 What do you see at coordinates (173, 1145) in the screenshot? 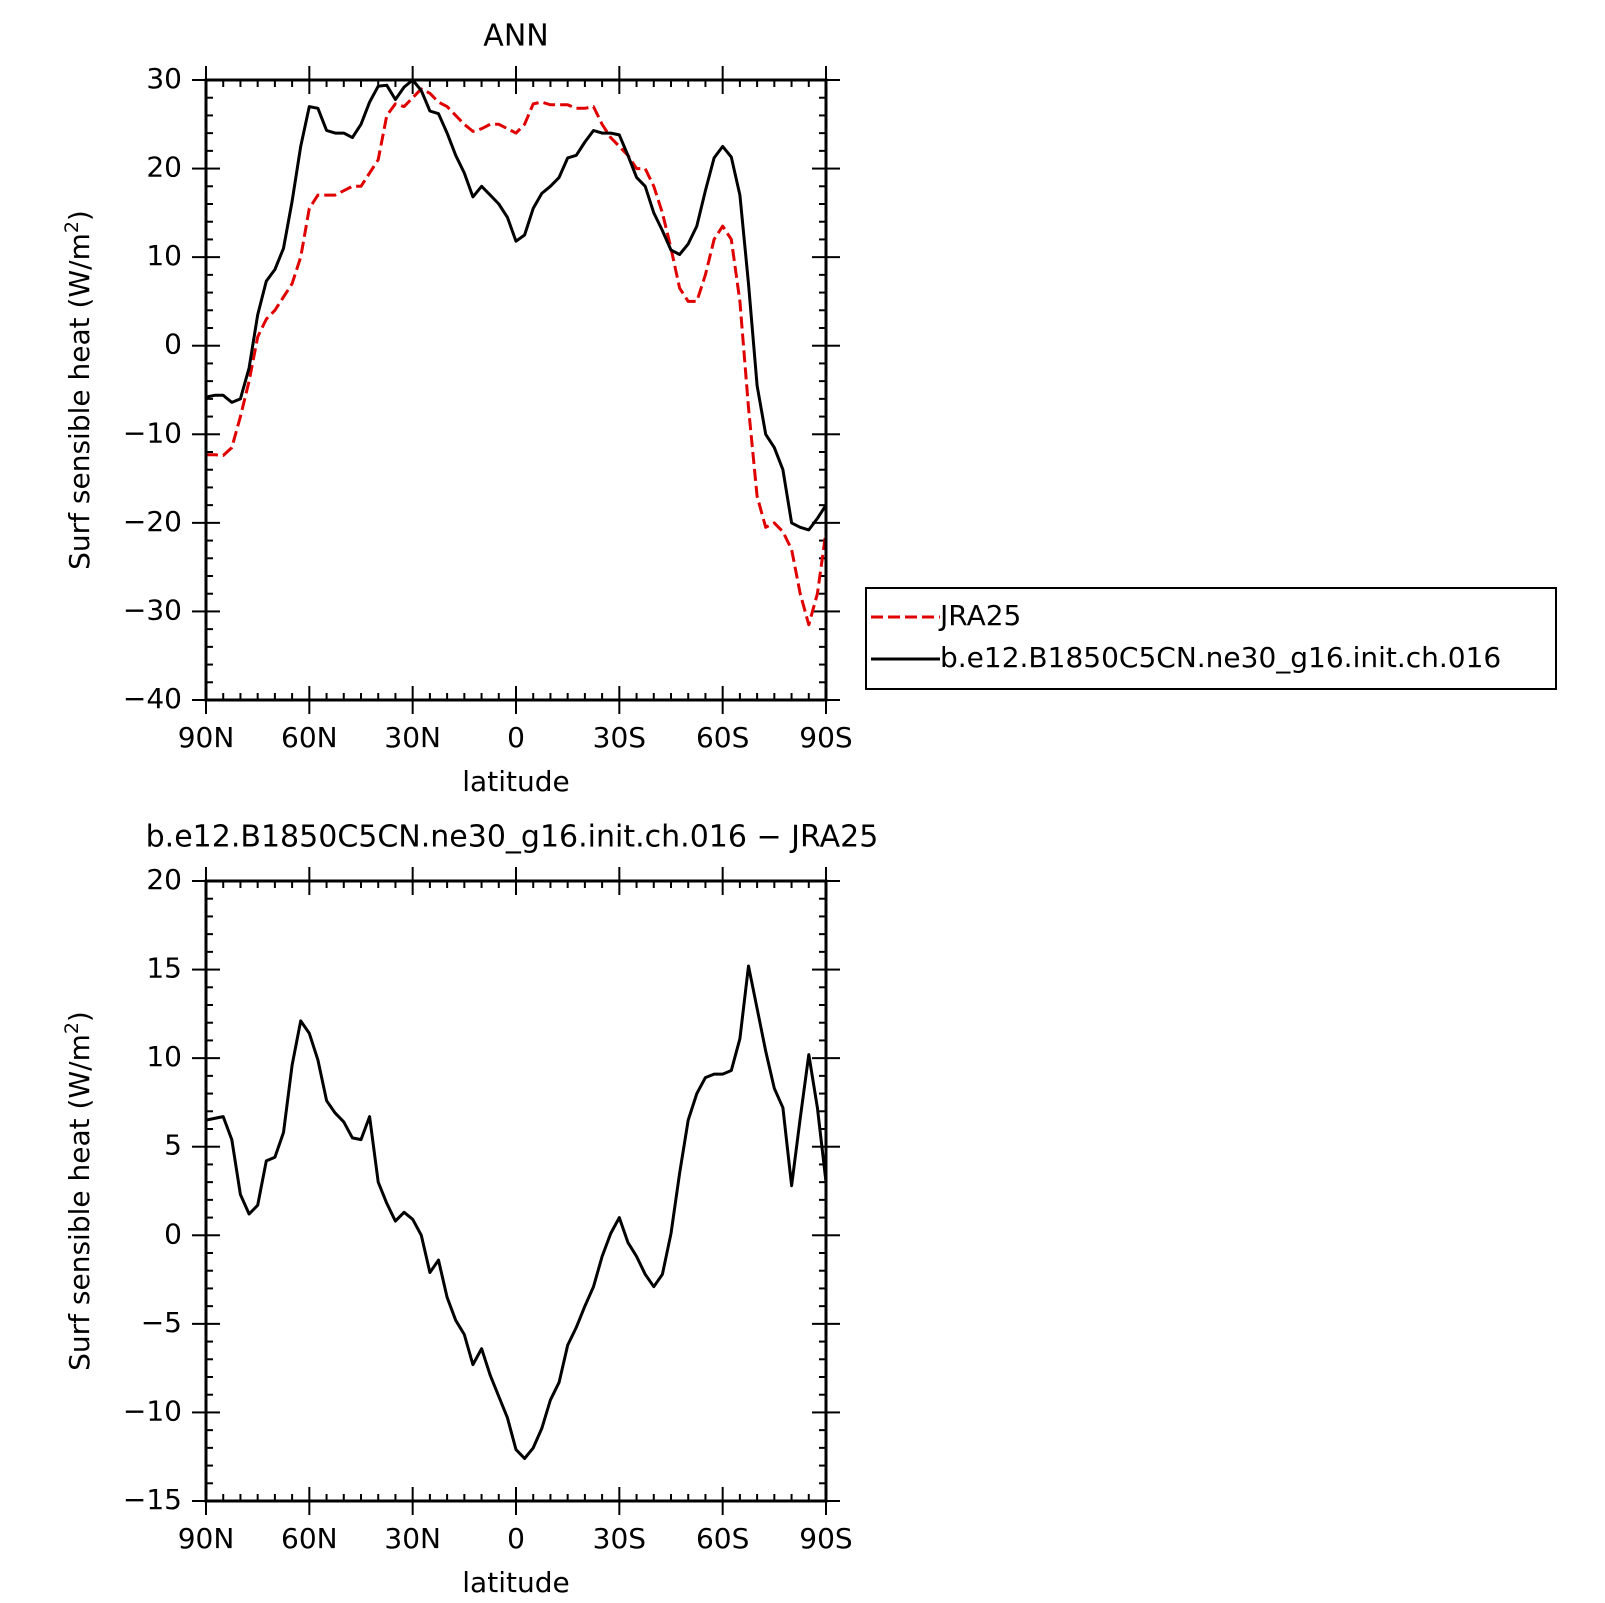
I see `y-tick-label: 5` at bounding box center [173, 1145].